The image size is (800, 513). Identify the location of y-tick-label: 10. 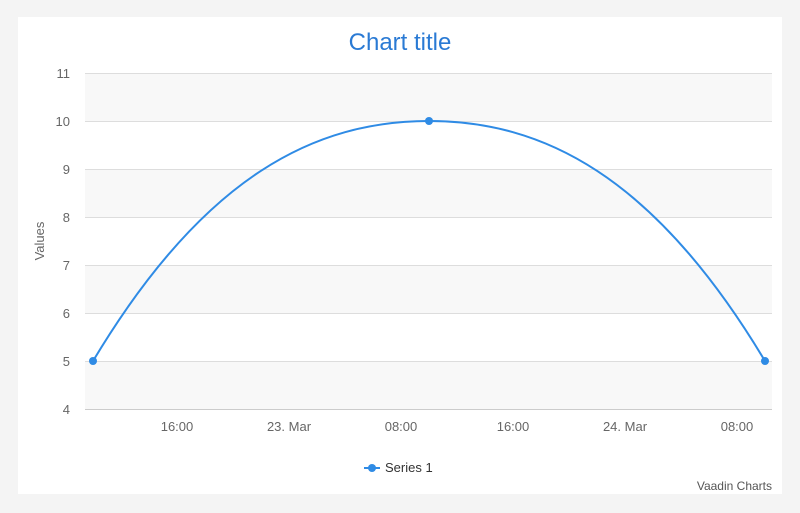
(63, 121).